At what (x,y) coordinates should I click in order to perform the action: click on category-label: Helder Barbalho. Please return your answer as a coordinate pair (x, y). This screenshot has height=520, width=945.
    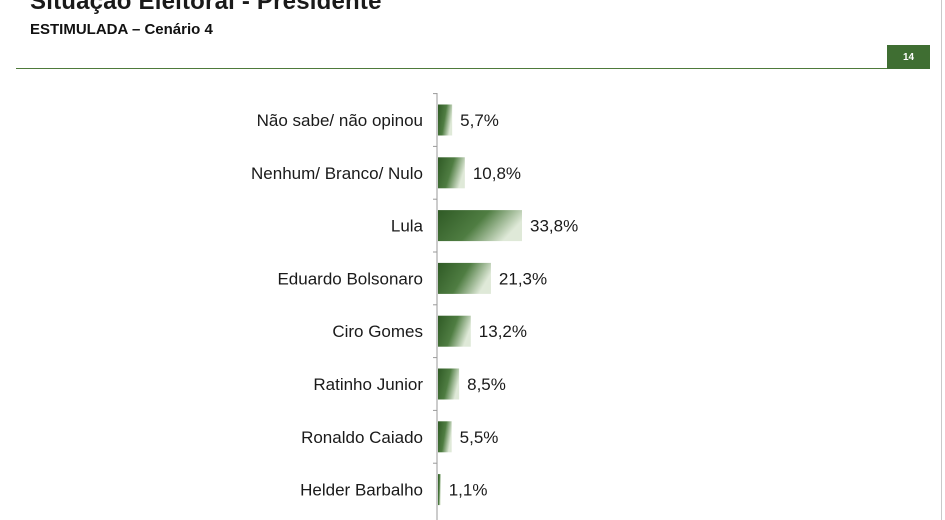
    Looking at the image, I should click on (361, 490).